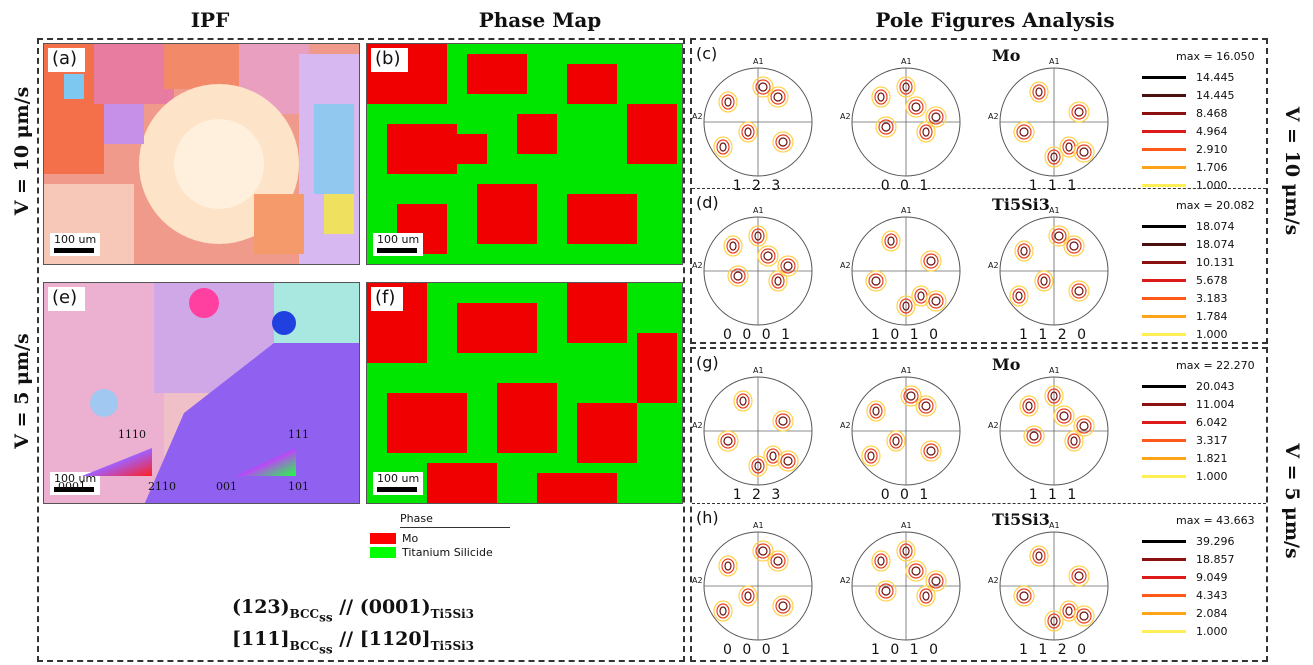 This screenshot has height=665, width=1313. What do you see at coordinates (455, 520) in the screenshot?
I see `phase-legend-title: Phase` at bounding box center [455, 520].